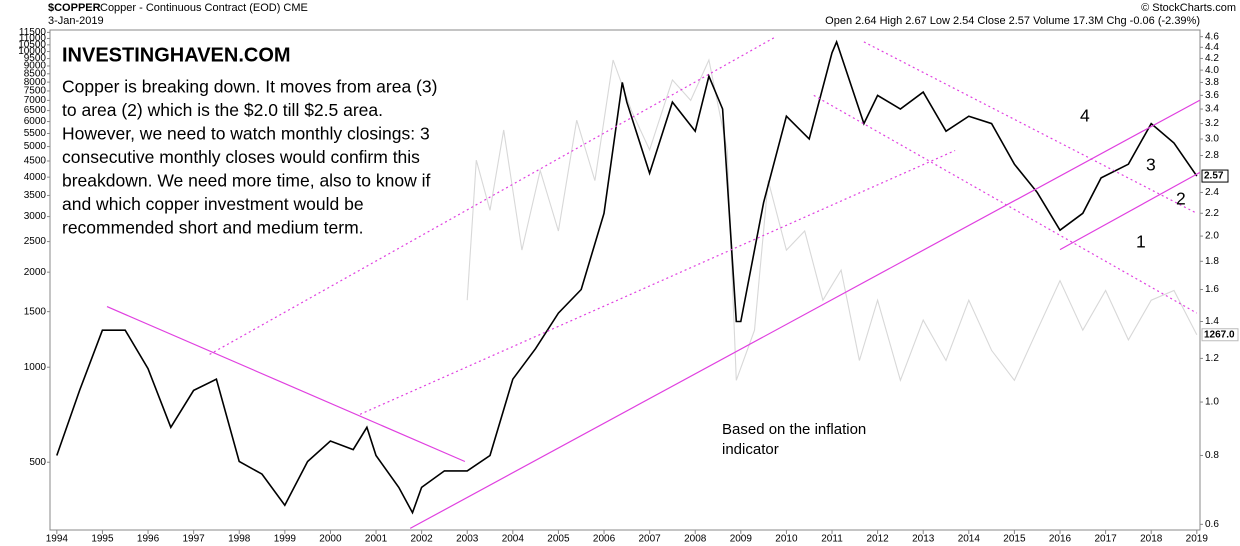 The image size is (1240, 546). What do you see at coordinates (1212, 58) in the screenshot?
I see `y2-tick-label: 4.2` at bounding box center [1212, 58].